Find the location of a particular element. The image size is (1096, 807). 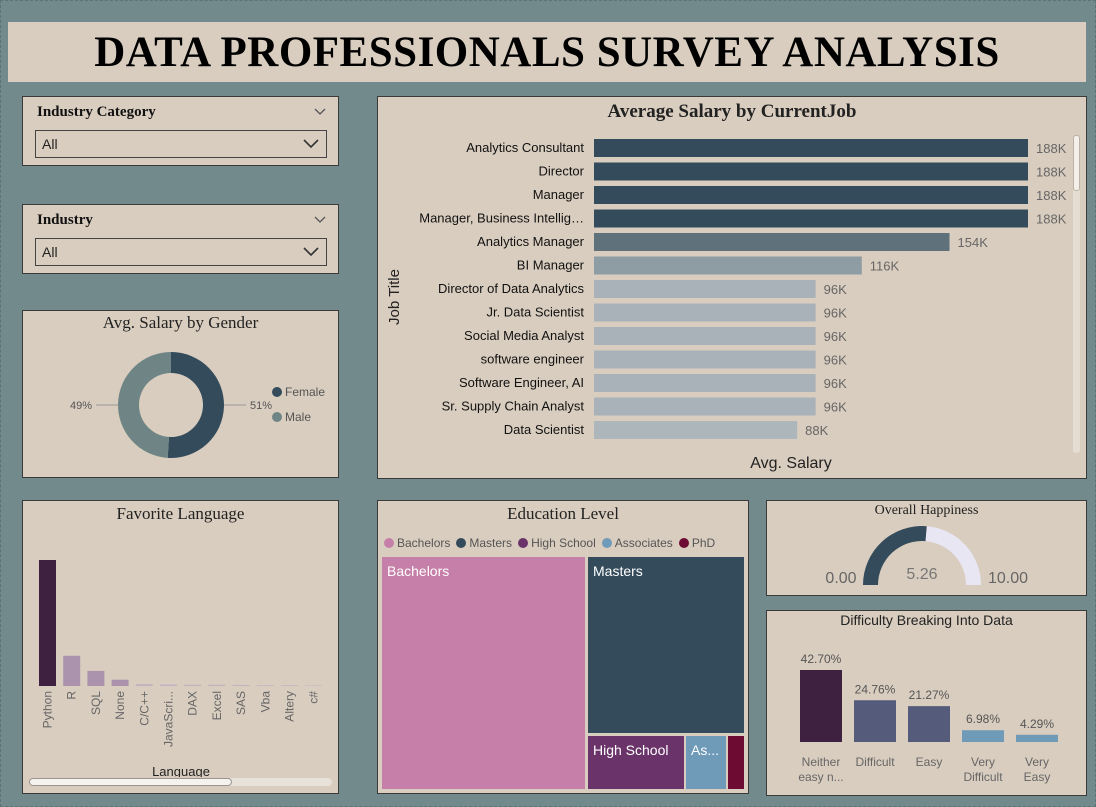

job-title-label: BI Manager is located at coordinates (551, 265).